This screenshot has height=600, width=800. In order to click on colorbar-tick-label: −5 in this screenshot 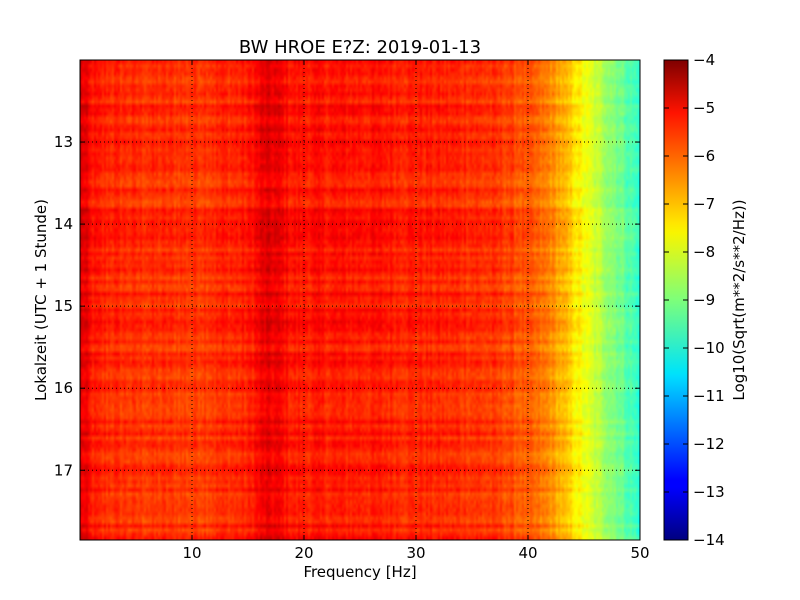, I will do `click(704, 108)`.